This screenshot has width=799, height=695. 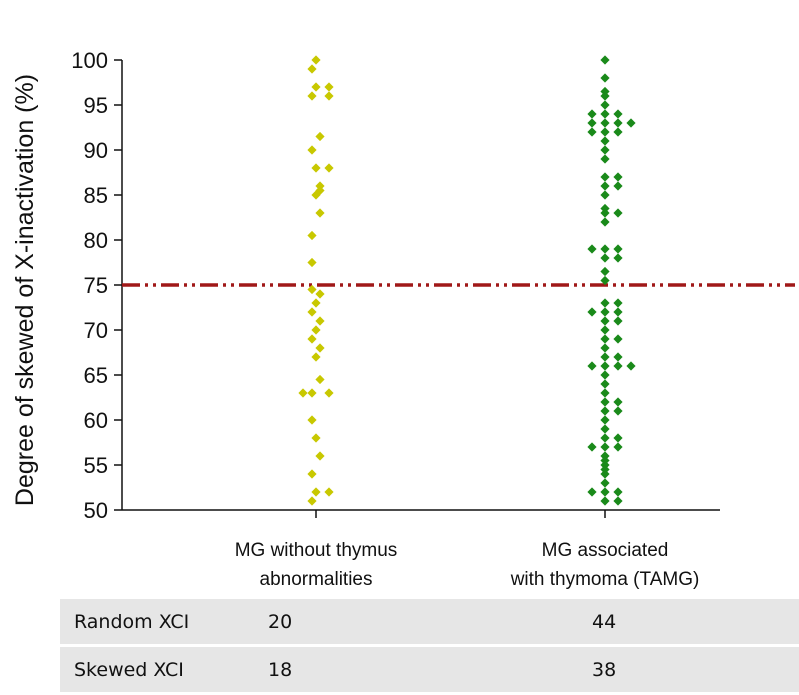 What do you see at coordinates (280, 621) in the screenshot?
I see `row-value-group1: 20` at bounding box center [280, 621].